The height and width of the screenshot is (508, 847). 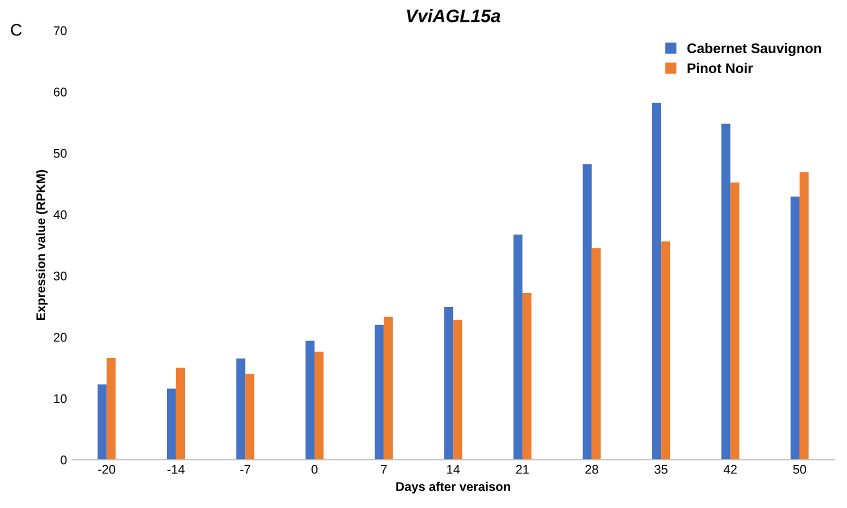 I want to click on x-axis-title: Days after veraison, so click(x=453, y=488).